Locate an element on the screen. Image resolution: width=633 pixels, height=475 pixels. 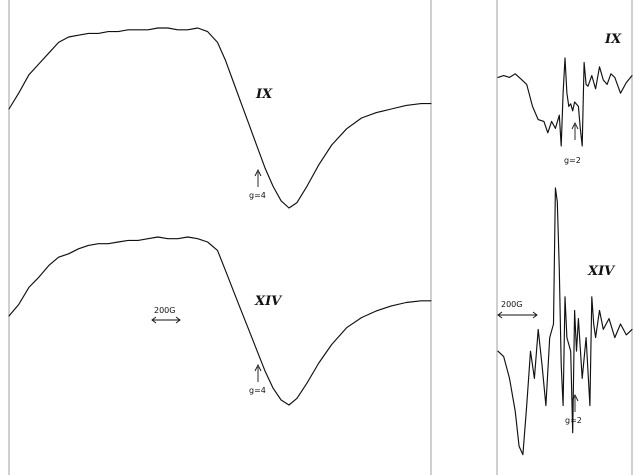
scale-bar-left-head-l is located at coordinates (154, 320).